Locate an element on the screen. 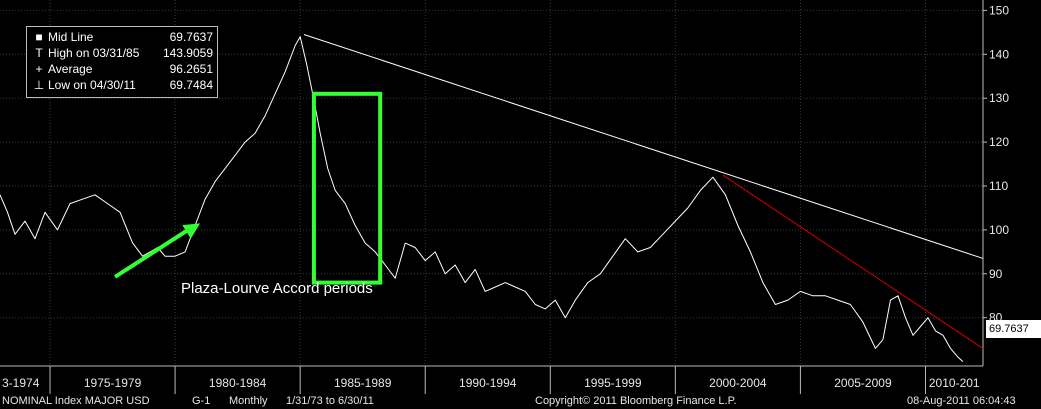 The width and height of the screenshot is (1041, 409). x-period-label: 3-1974 is located at coordinates (21, 383).